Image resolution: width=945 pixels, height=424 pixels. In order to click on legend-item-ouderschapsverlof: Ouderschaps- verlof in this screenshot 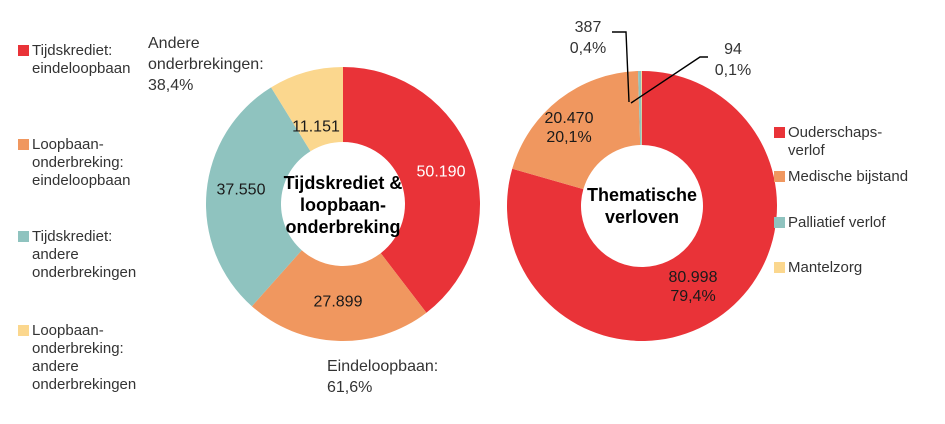, I will do `click(828, 142)`.